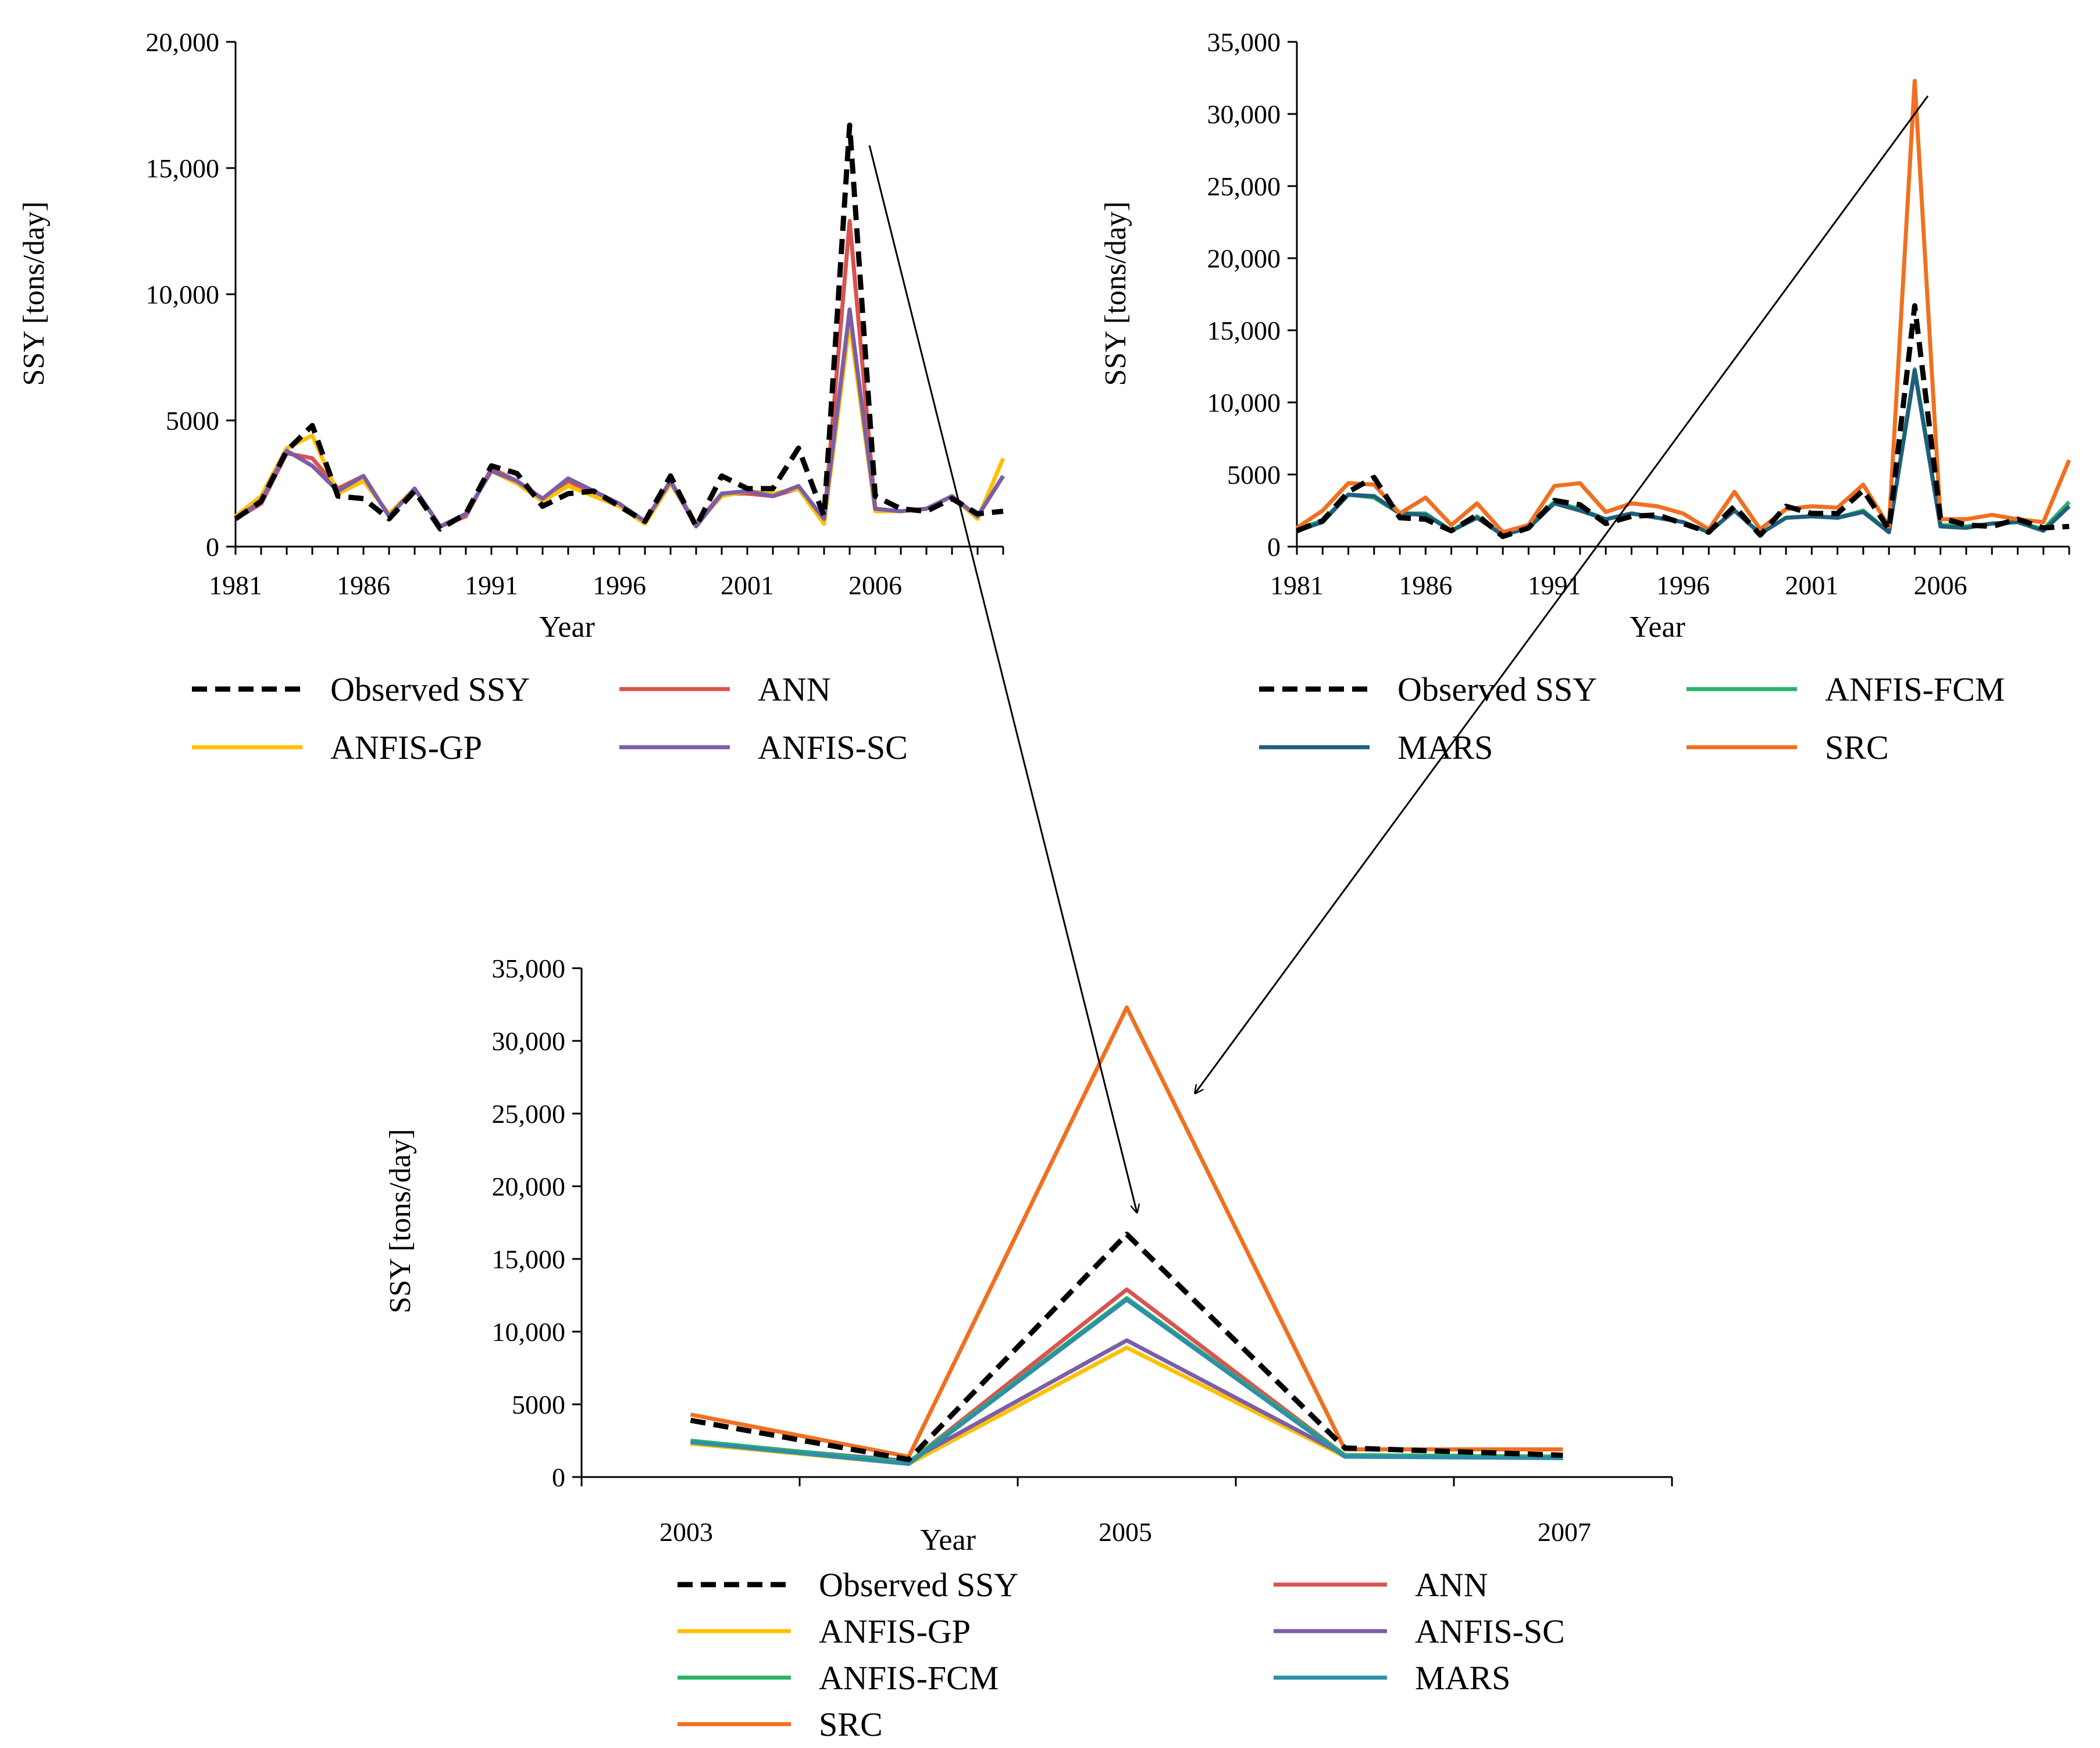 This screenshot has width=2100, height=1748. Describe the element at coordinates (1125, 1532) in the screenshot. I see `x-tick-label: 2005` at that location.